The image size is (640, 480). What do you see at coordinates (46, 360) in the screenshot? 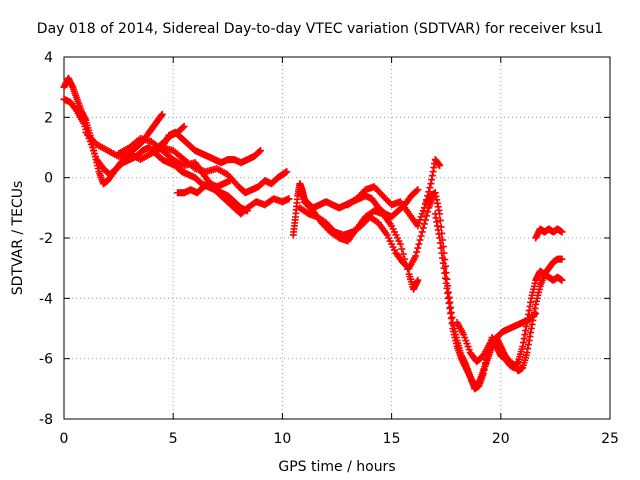
I see `y-tick-label: -6` at bounding box center [46, 360].